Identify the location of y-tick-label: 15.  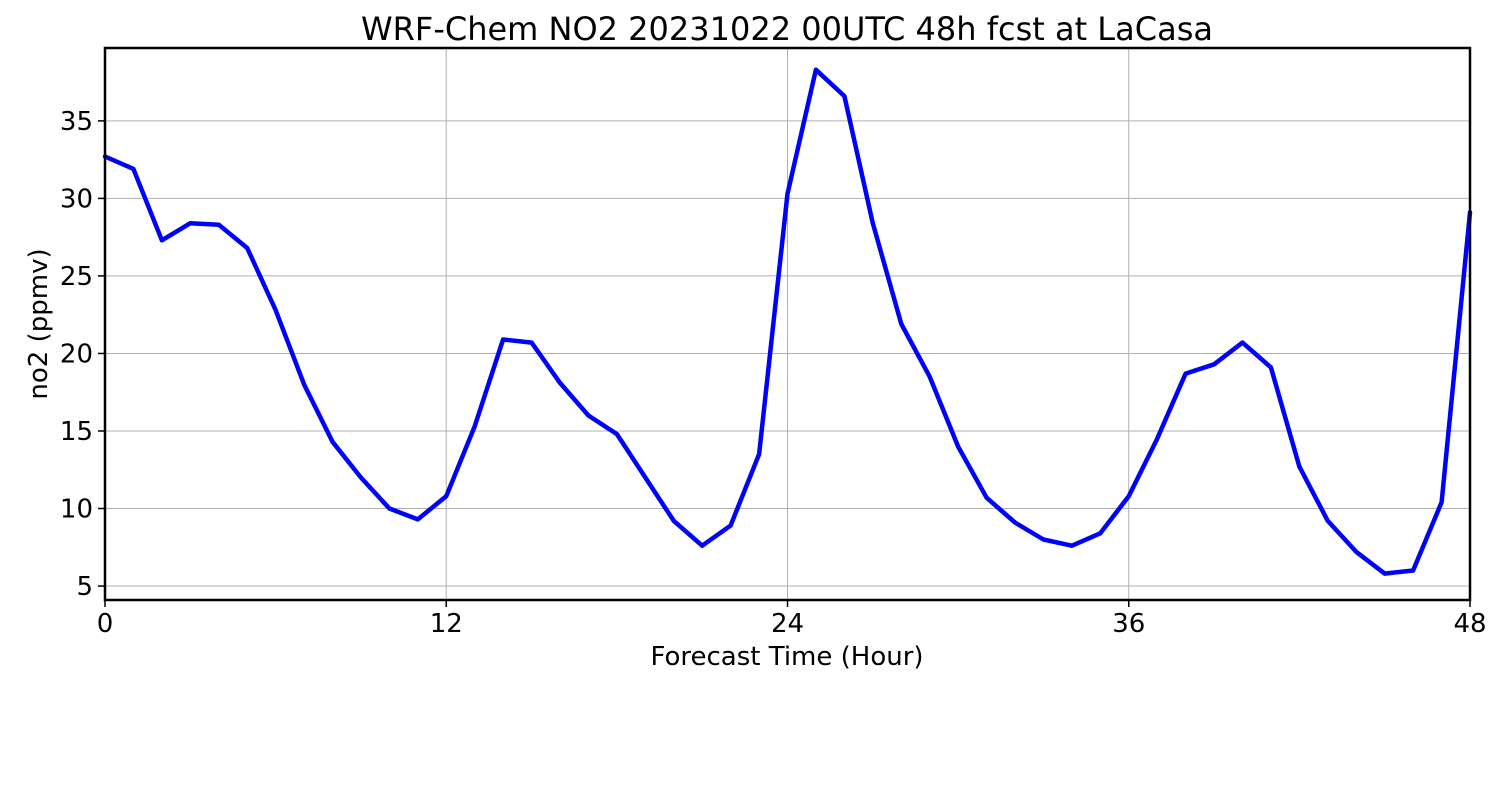
(76, 432).